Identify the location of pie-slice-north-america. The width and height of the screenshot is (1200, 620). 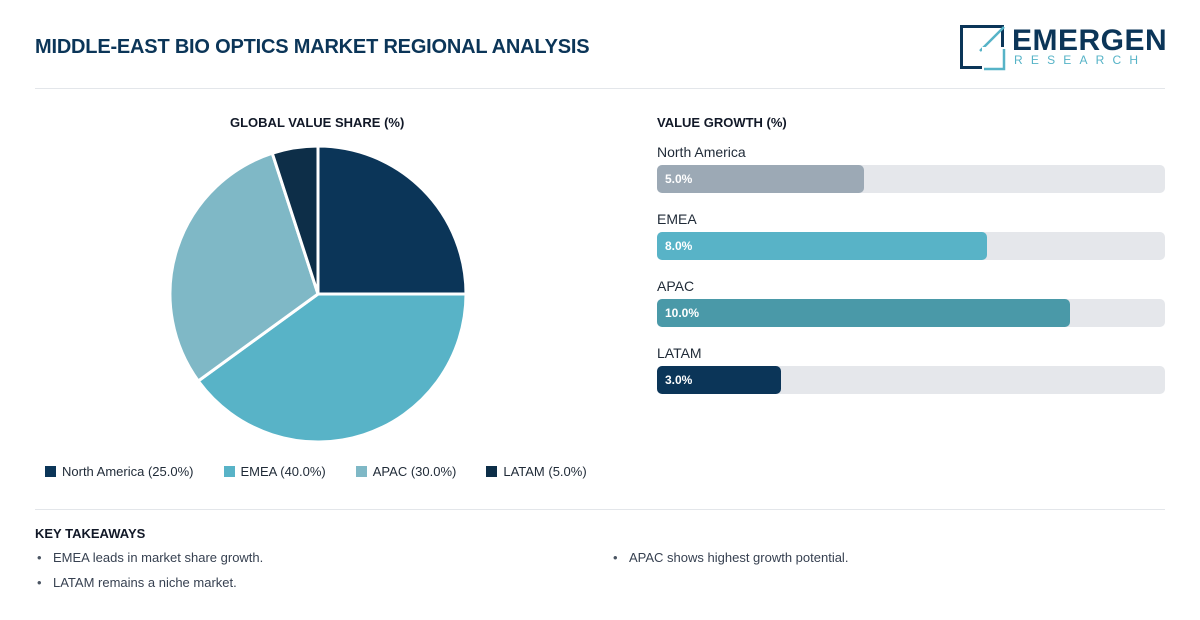
(392, 220).